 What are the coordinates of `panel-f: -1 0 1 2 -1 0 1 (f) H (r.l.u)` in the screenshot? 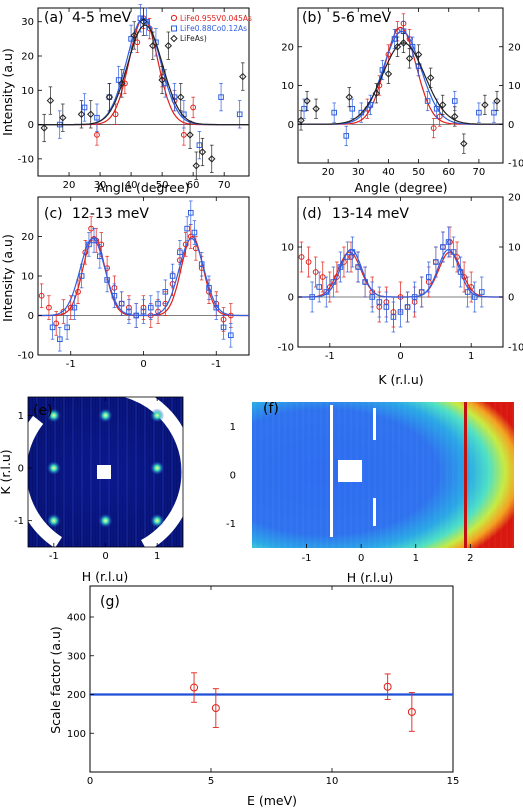 It's located at (370, 493).